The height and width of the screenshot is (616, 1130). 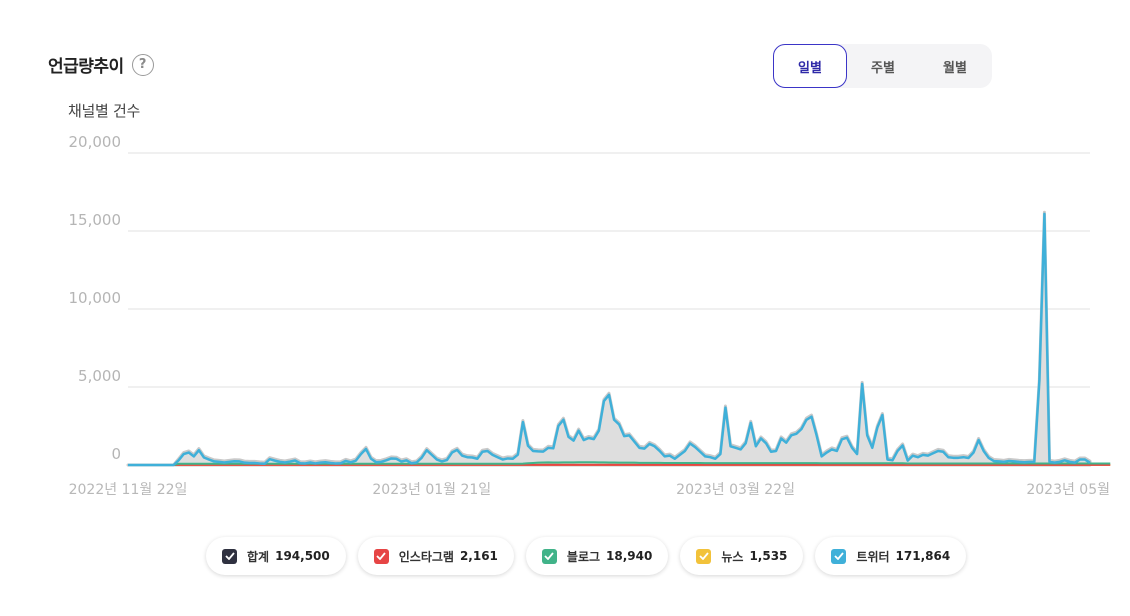 I want to click on legend-value: 1,535, so click(x=768, y=556).